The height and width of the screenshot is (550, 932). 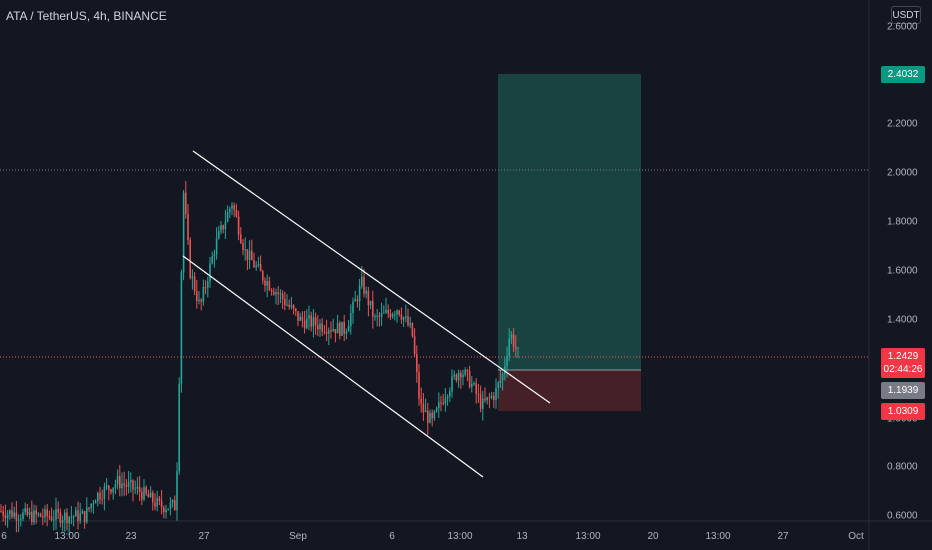 I want to click on time-label: 27, so click(x=204, y=536).